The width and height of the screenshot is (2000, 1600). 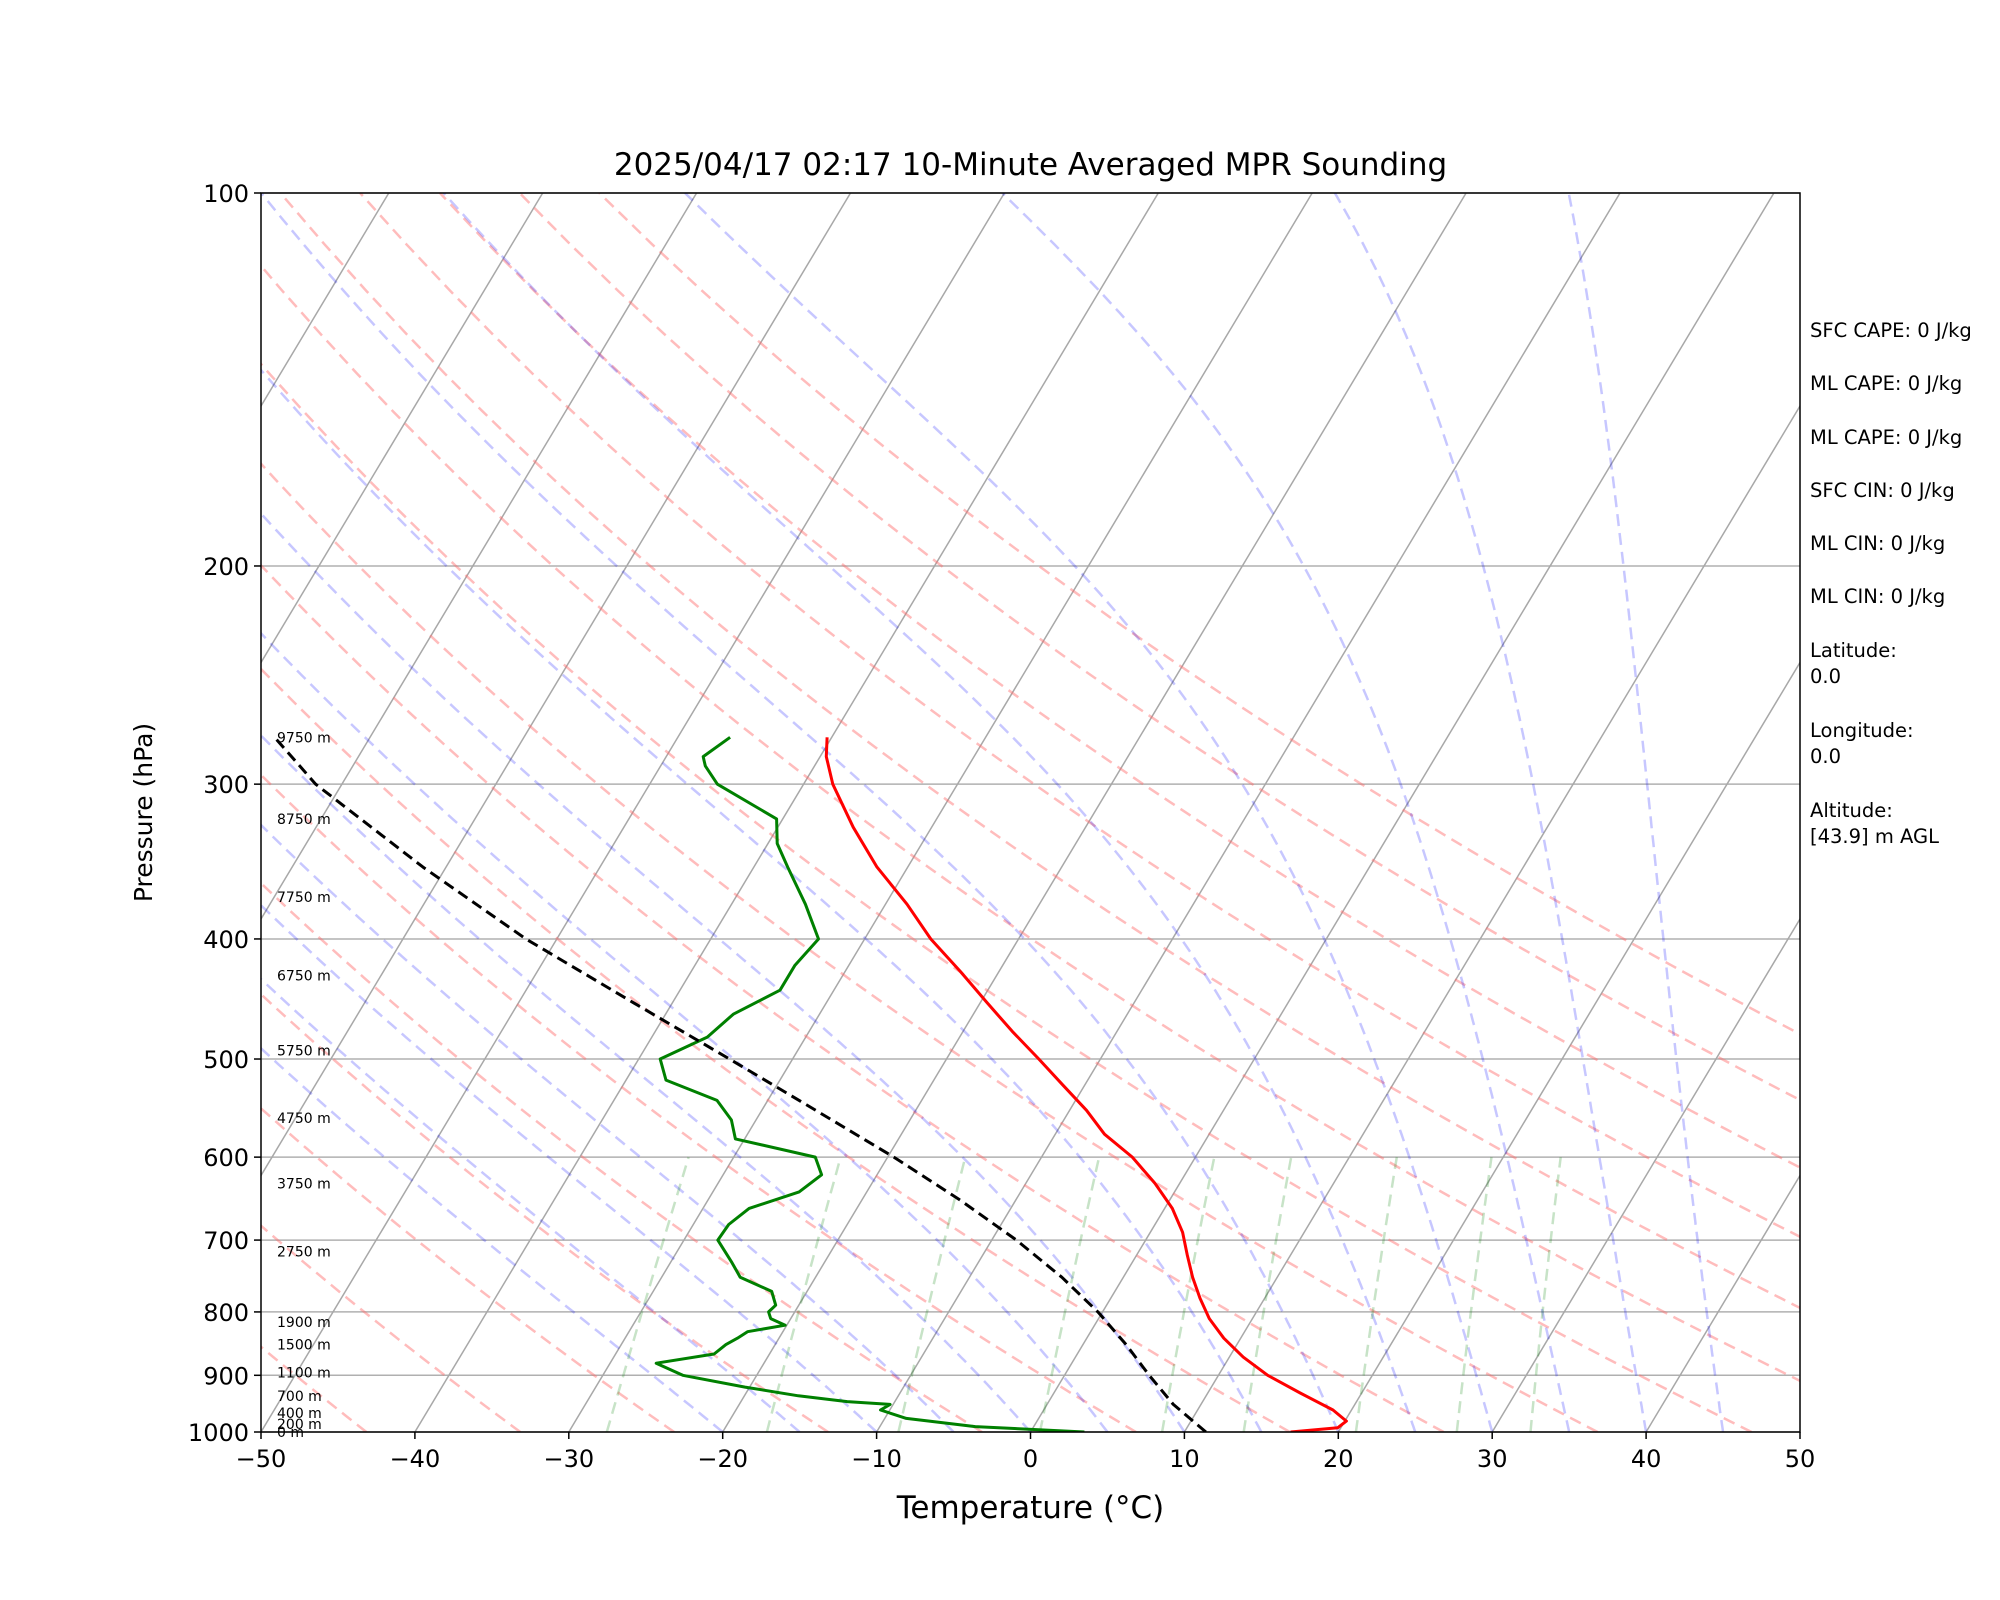 I want to click on y-tick-label: 600, so click(x=226, y=1158).